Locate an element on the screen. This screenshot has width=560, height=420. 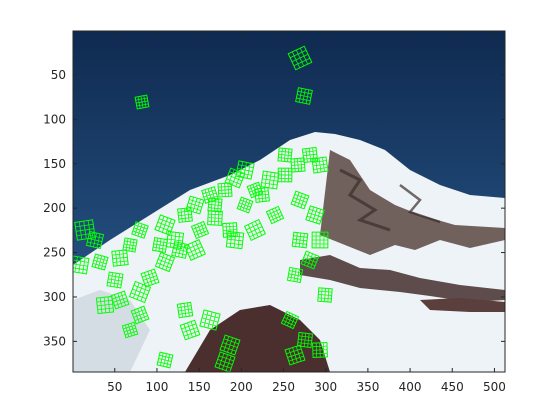
y-tick-label: 150 is located at coordinates (54, 164).